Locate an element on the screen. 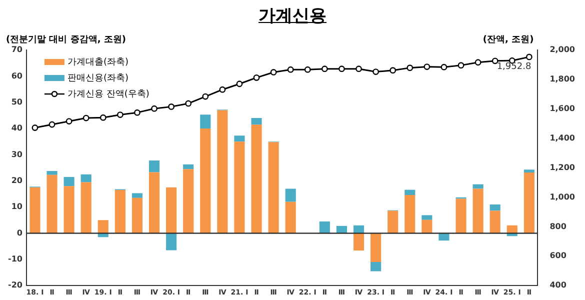  y2-tick-label: 1,200 is located at coordinates (563, 167).